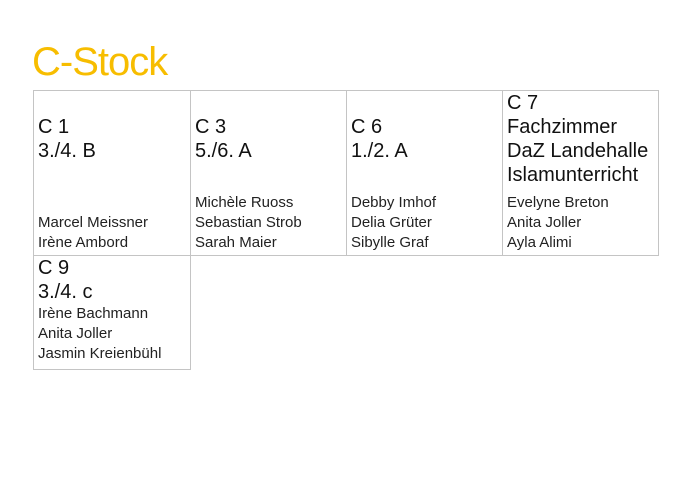 The image size is (700, 495). I want to click on room-class: DaZ Landehalle, so click(578, 151).